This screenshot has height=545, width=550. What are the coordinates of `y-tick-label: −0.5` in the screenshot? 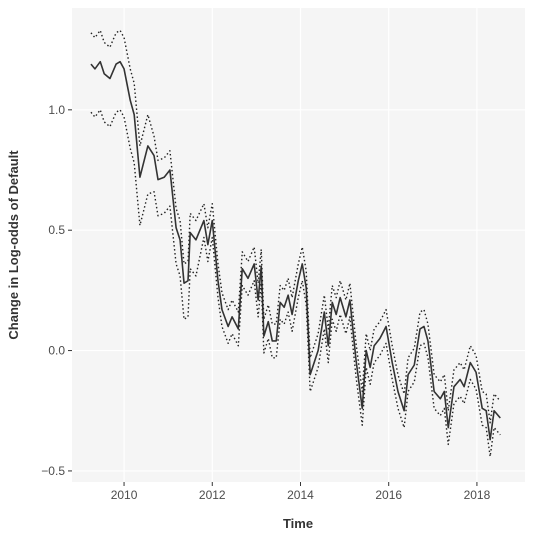 It's located at (53, 471).